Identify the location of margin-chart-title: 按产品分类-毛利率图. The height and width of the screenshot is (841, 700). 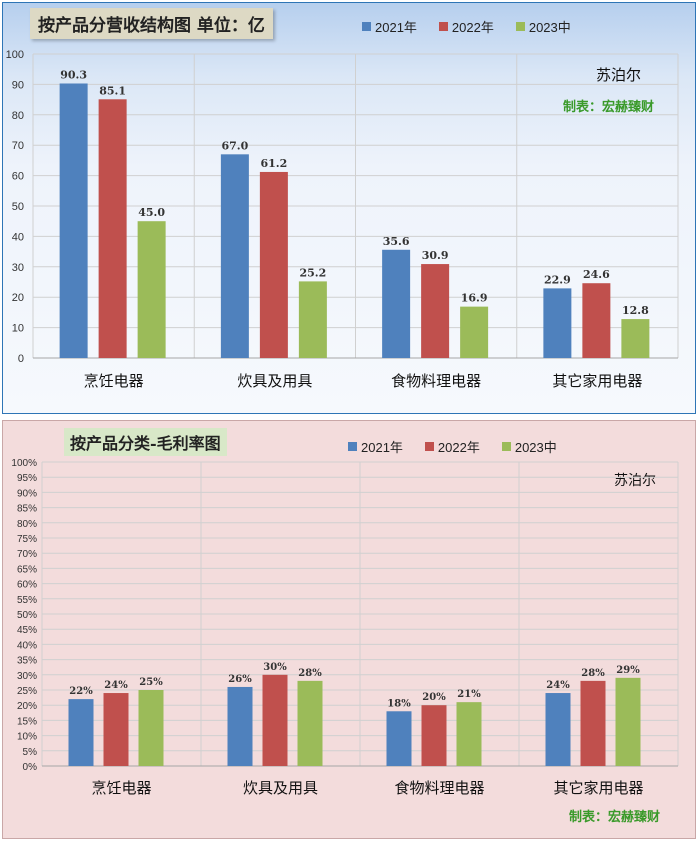
(145, 442).